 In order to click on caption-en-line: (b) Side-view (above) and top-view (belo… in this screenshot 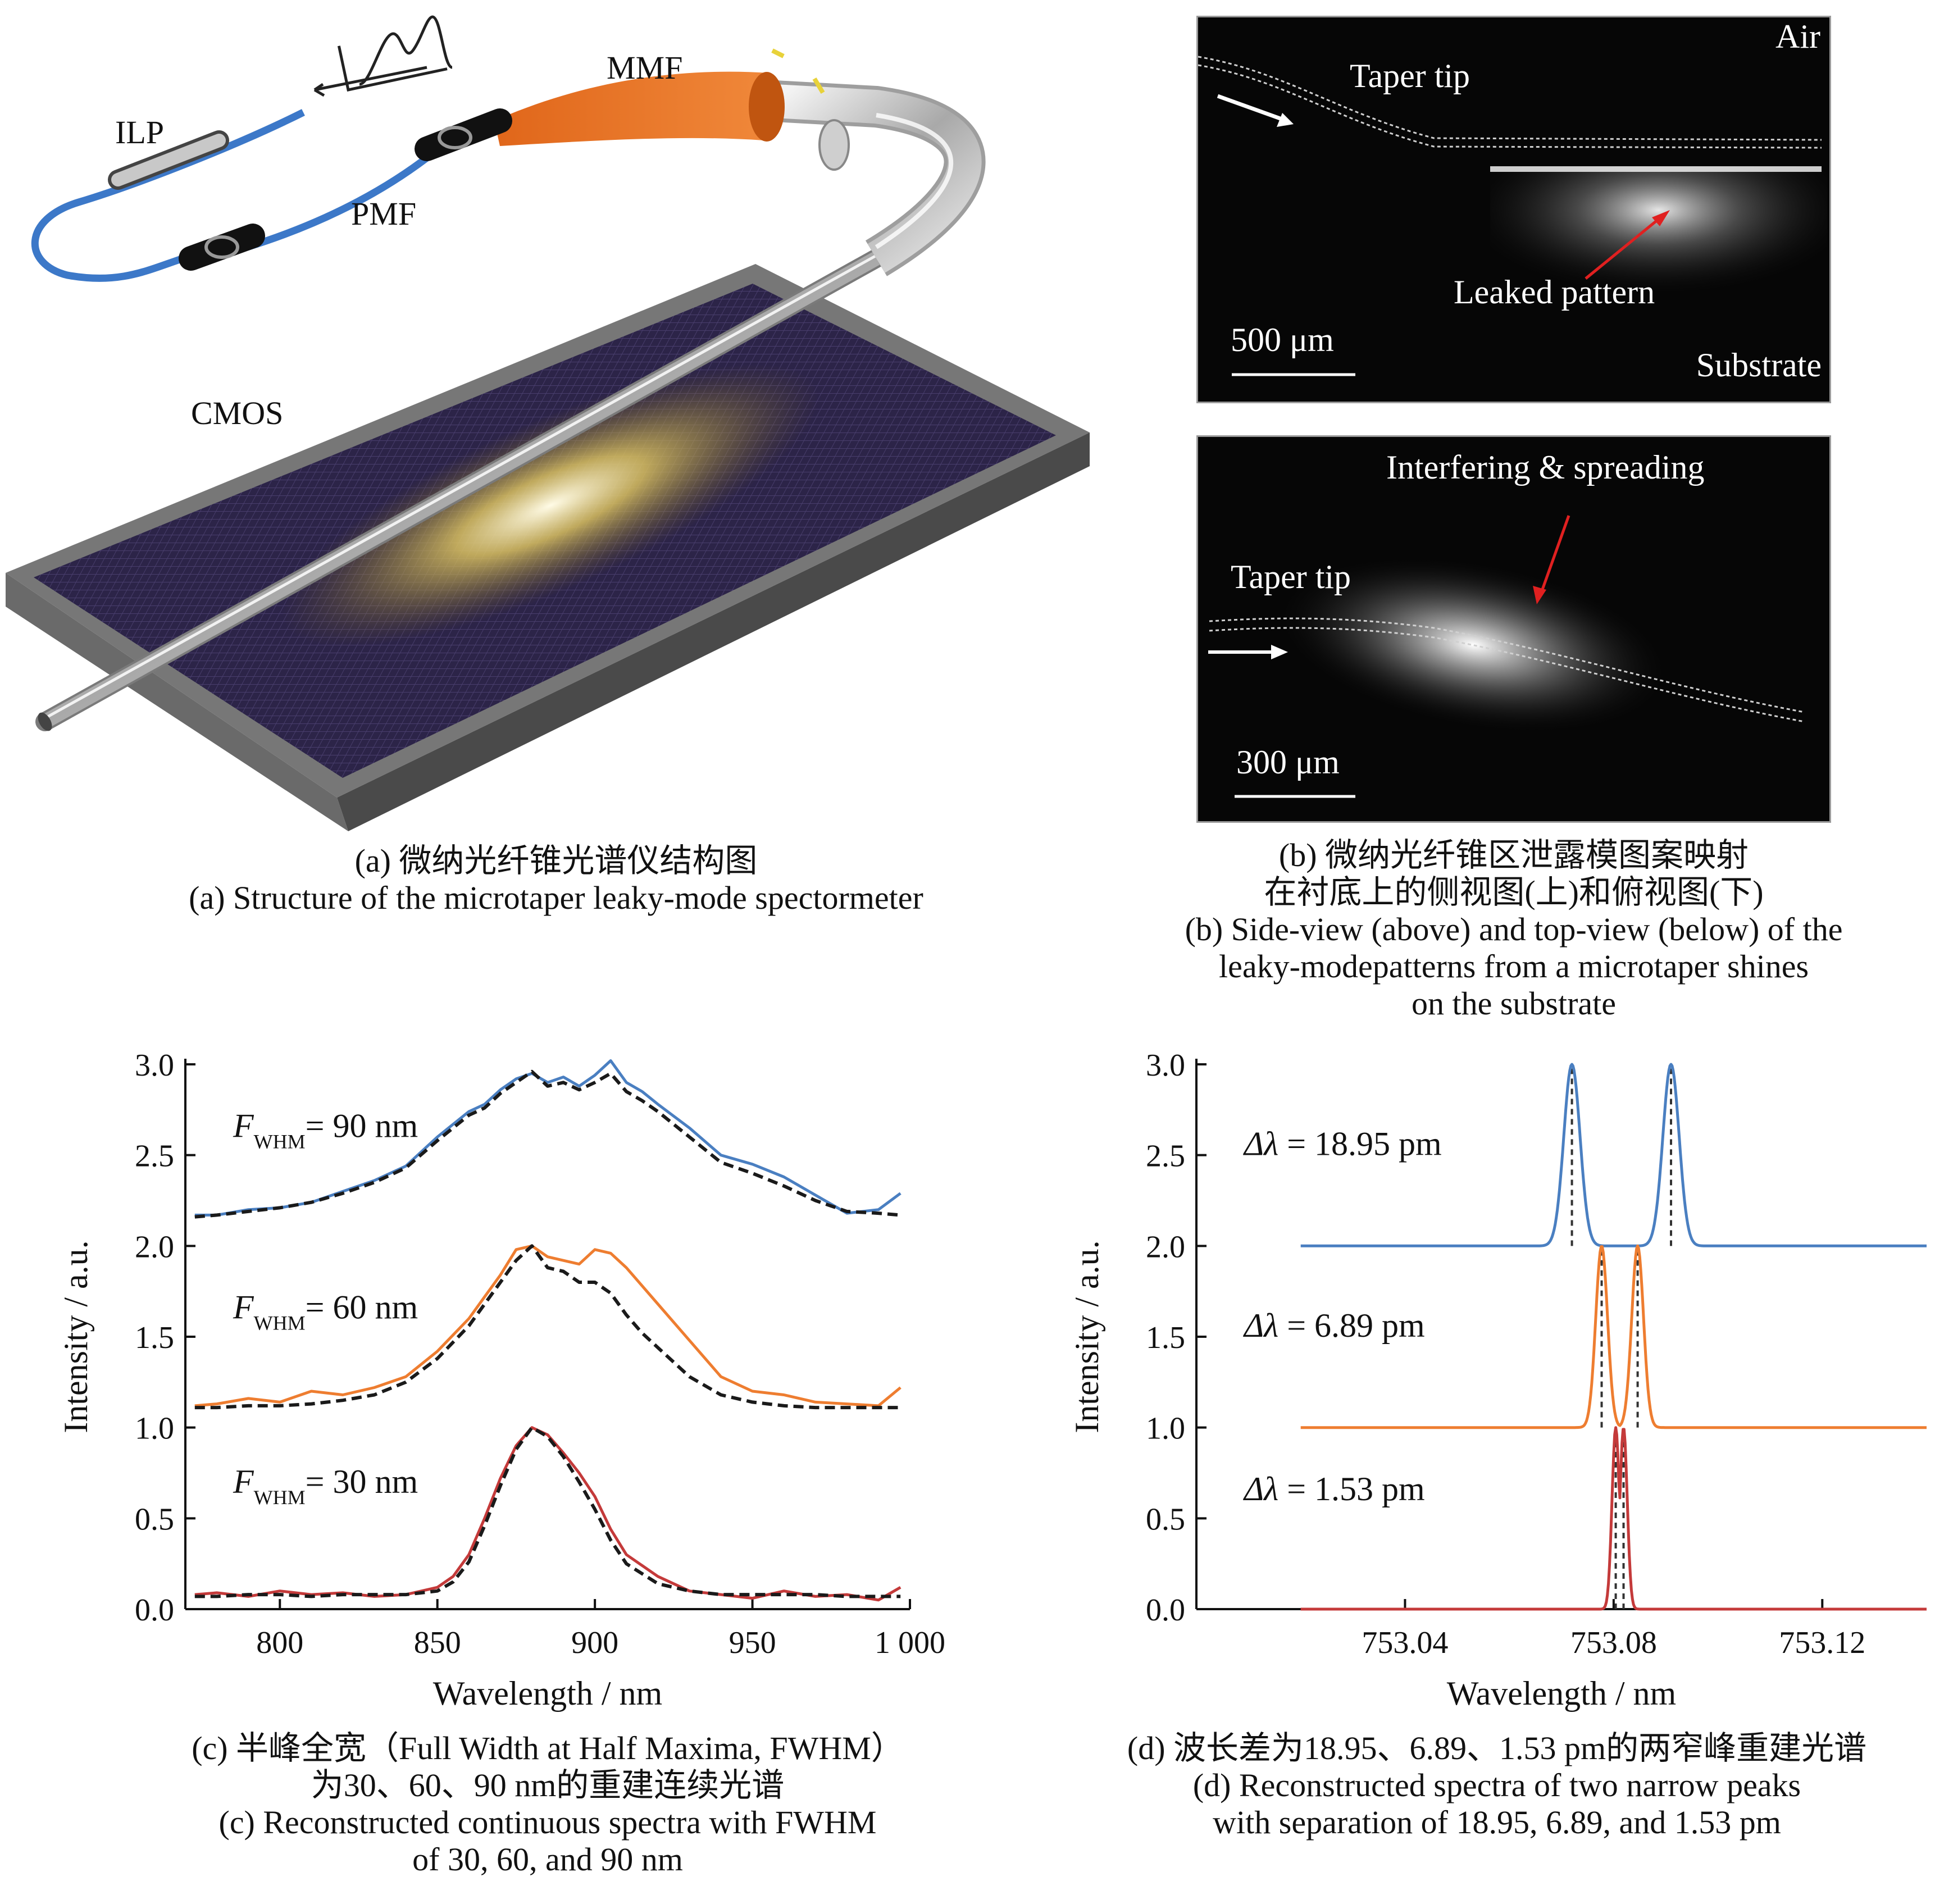, I will do `click(1514, 929)`.